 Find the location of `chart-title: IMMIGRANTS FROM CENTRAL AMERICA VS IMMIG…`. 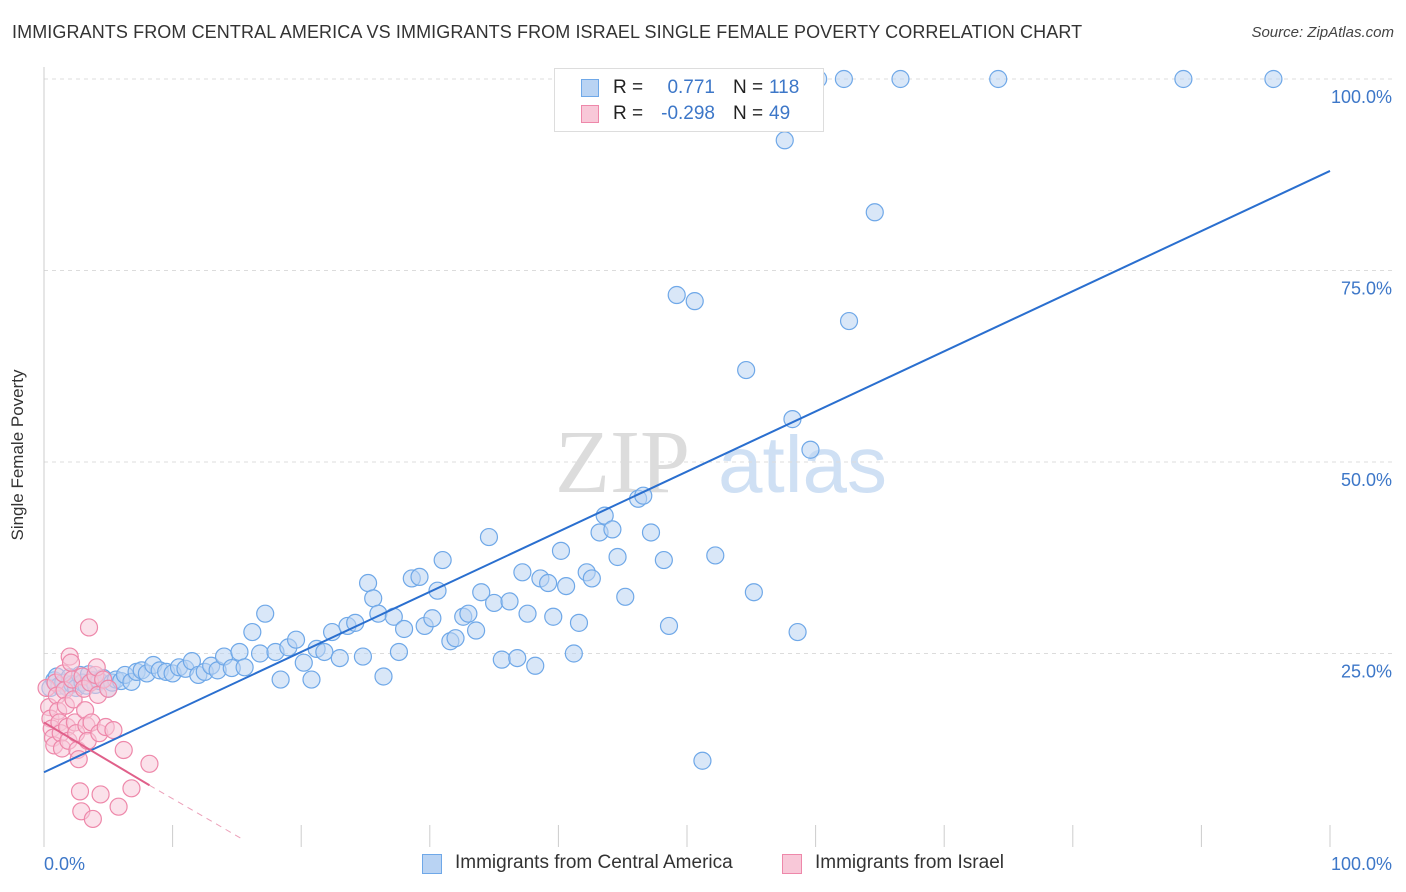

chart-title: IMMIGRANTS FROM CENTRAL AMERICA VS IMMIG… is located at coordinates (547, 32).